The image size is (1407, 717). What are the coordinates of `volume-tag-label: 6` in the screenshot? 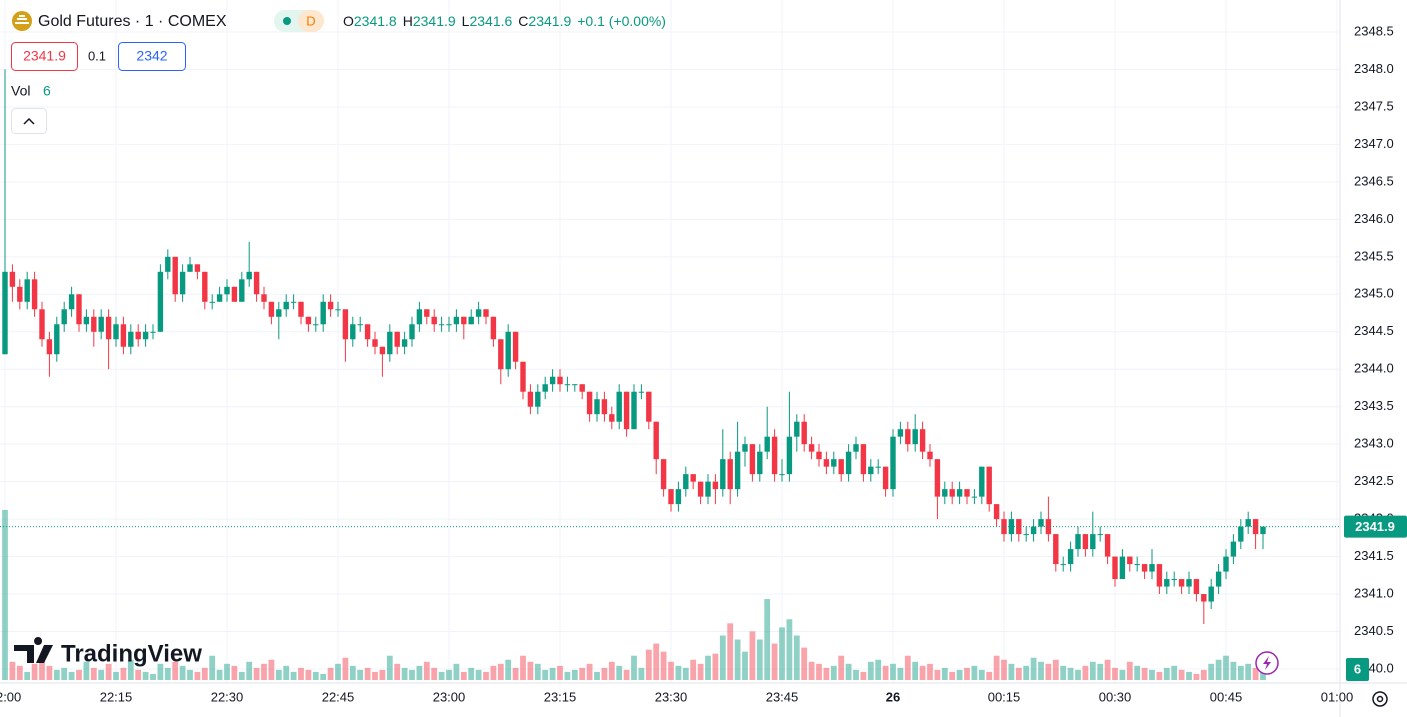 It's located at (1357, 668).